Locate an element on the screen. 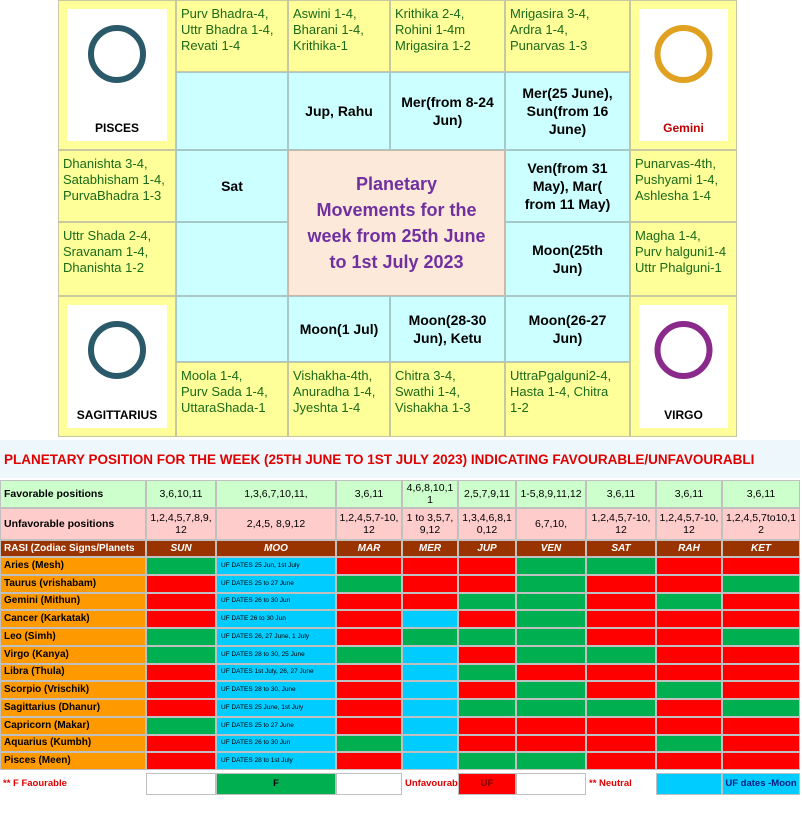  planet-cell: Mer(from 8-24 Jun) is located at coordinates (447, 111).